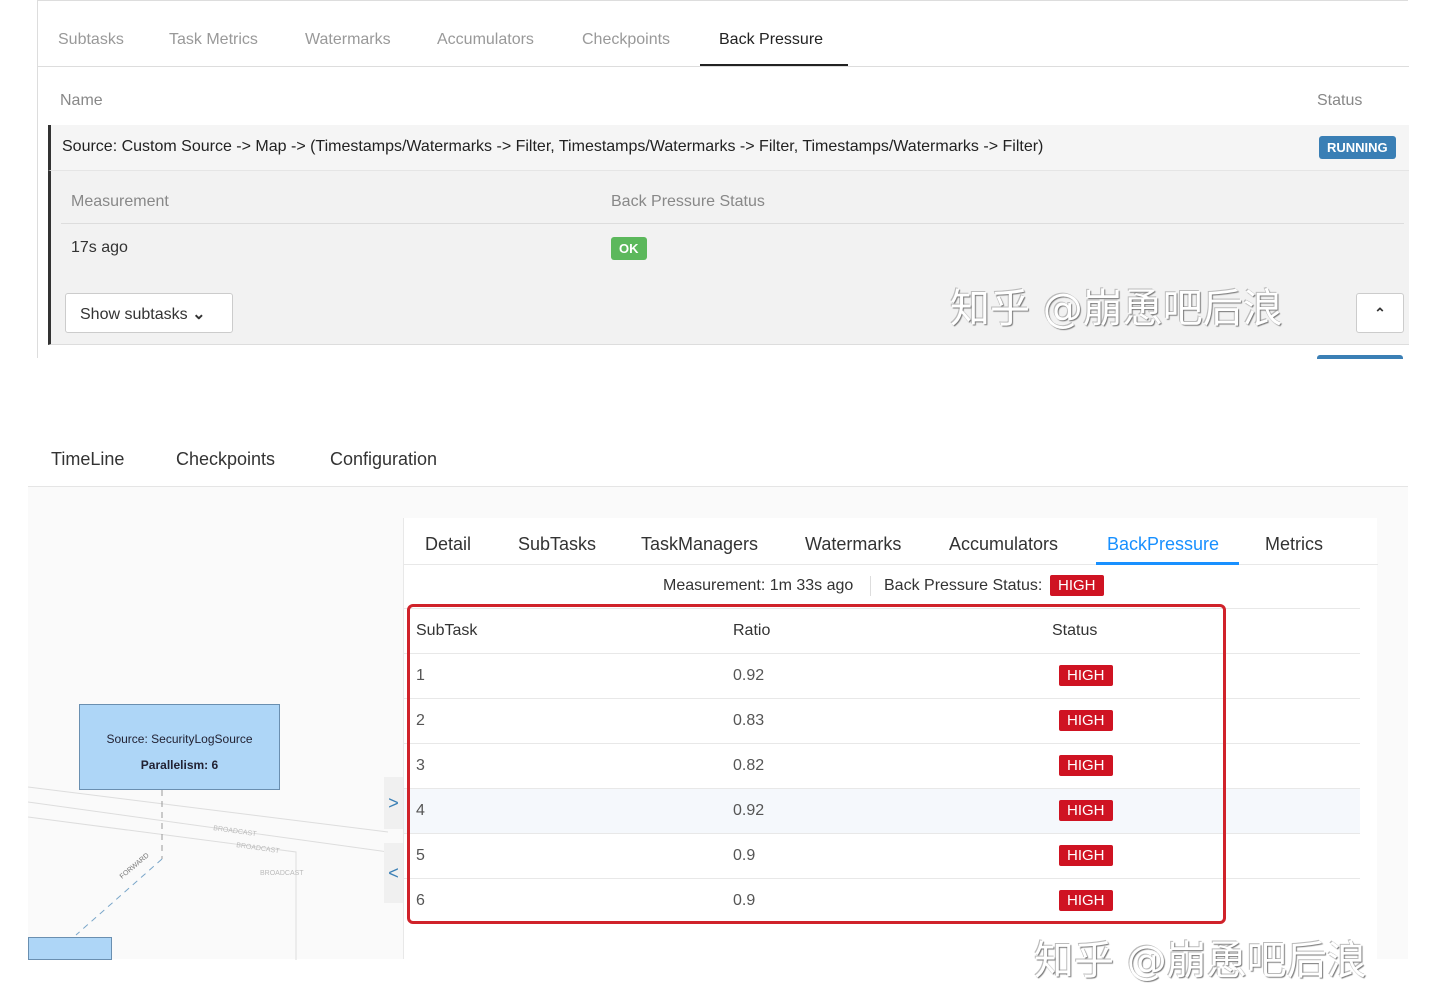  What do you see at coordinates (882, 901) in the screenshot?
I see `table-row: 6 0.9 HIGH` at bounding box center [882, 901].